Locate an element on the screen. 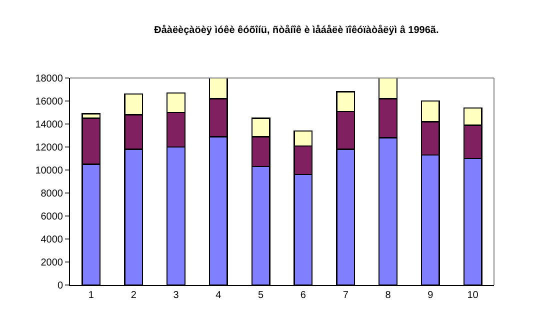 This screenshot has height=325, width=539. x-tick-label: 3 is located at coordinates (176, 295).